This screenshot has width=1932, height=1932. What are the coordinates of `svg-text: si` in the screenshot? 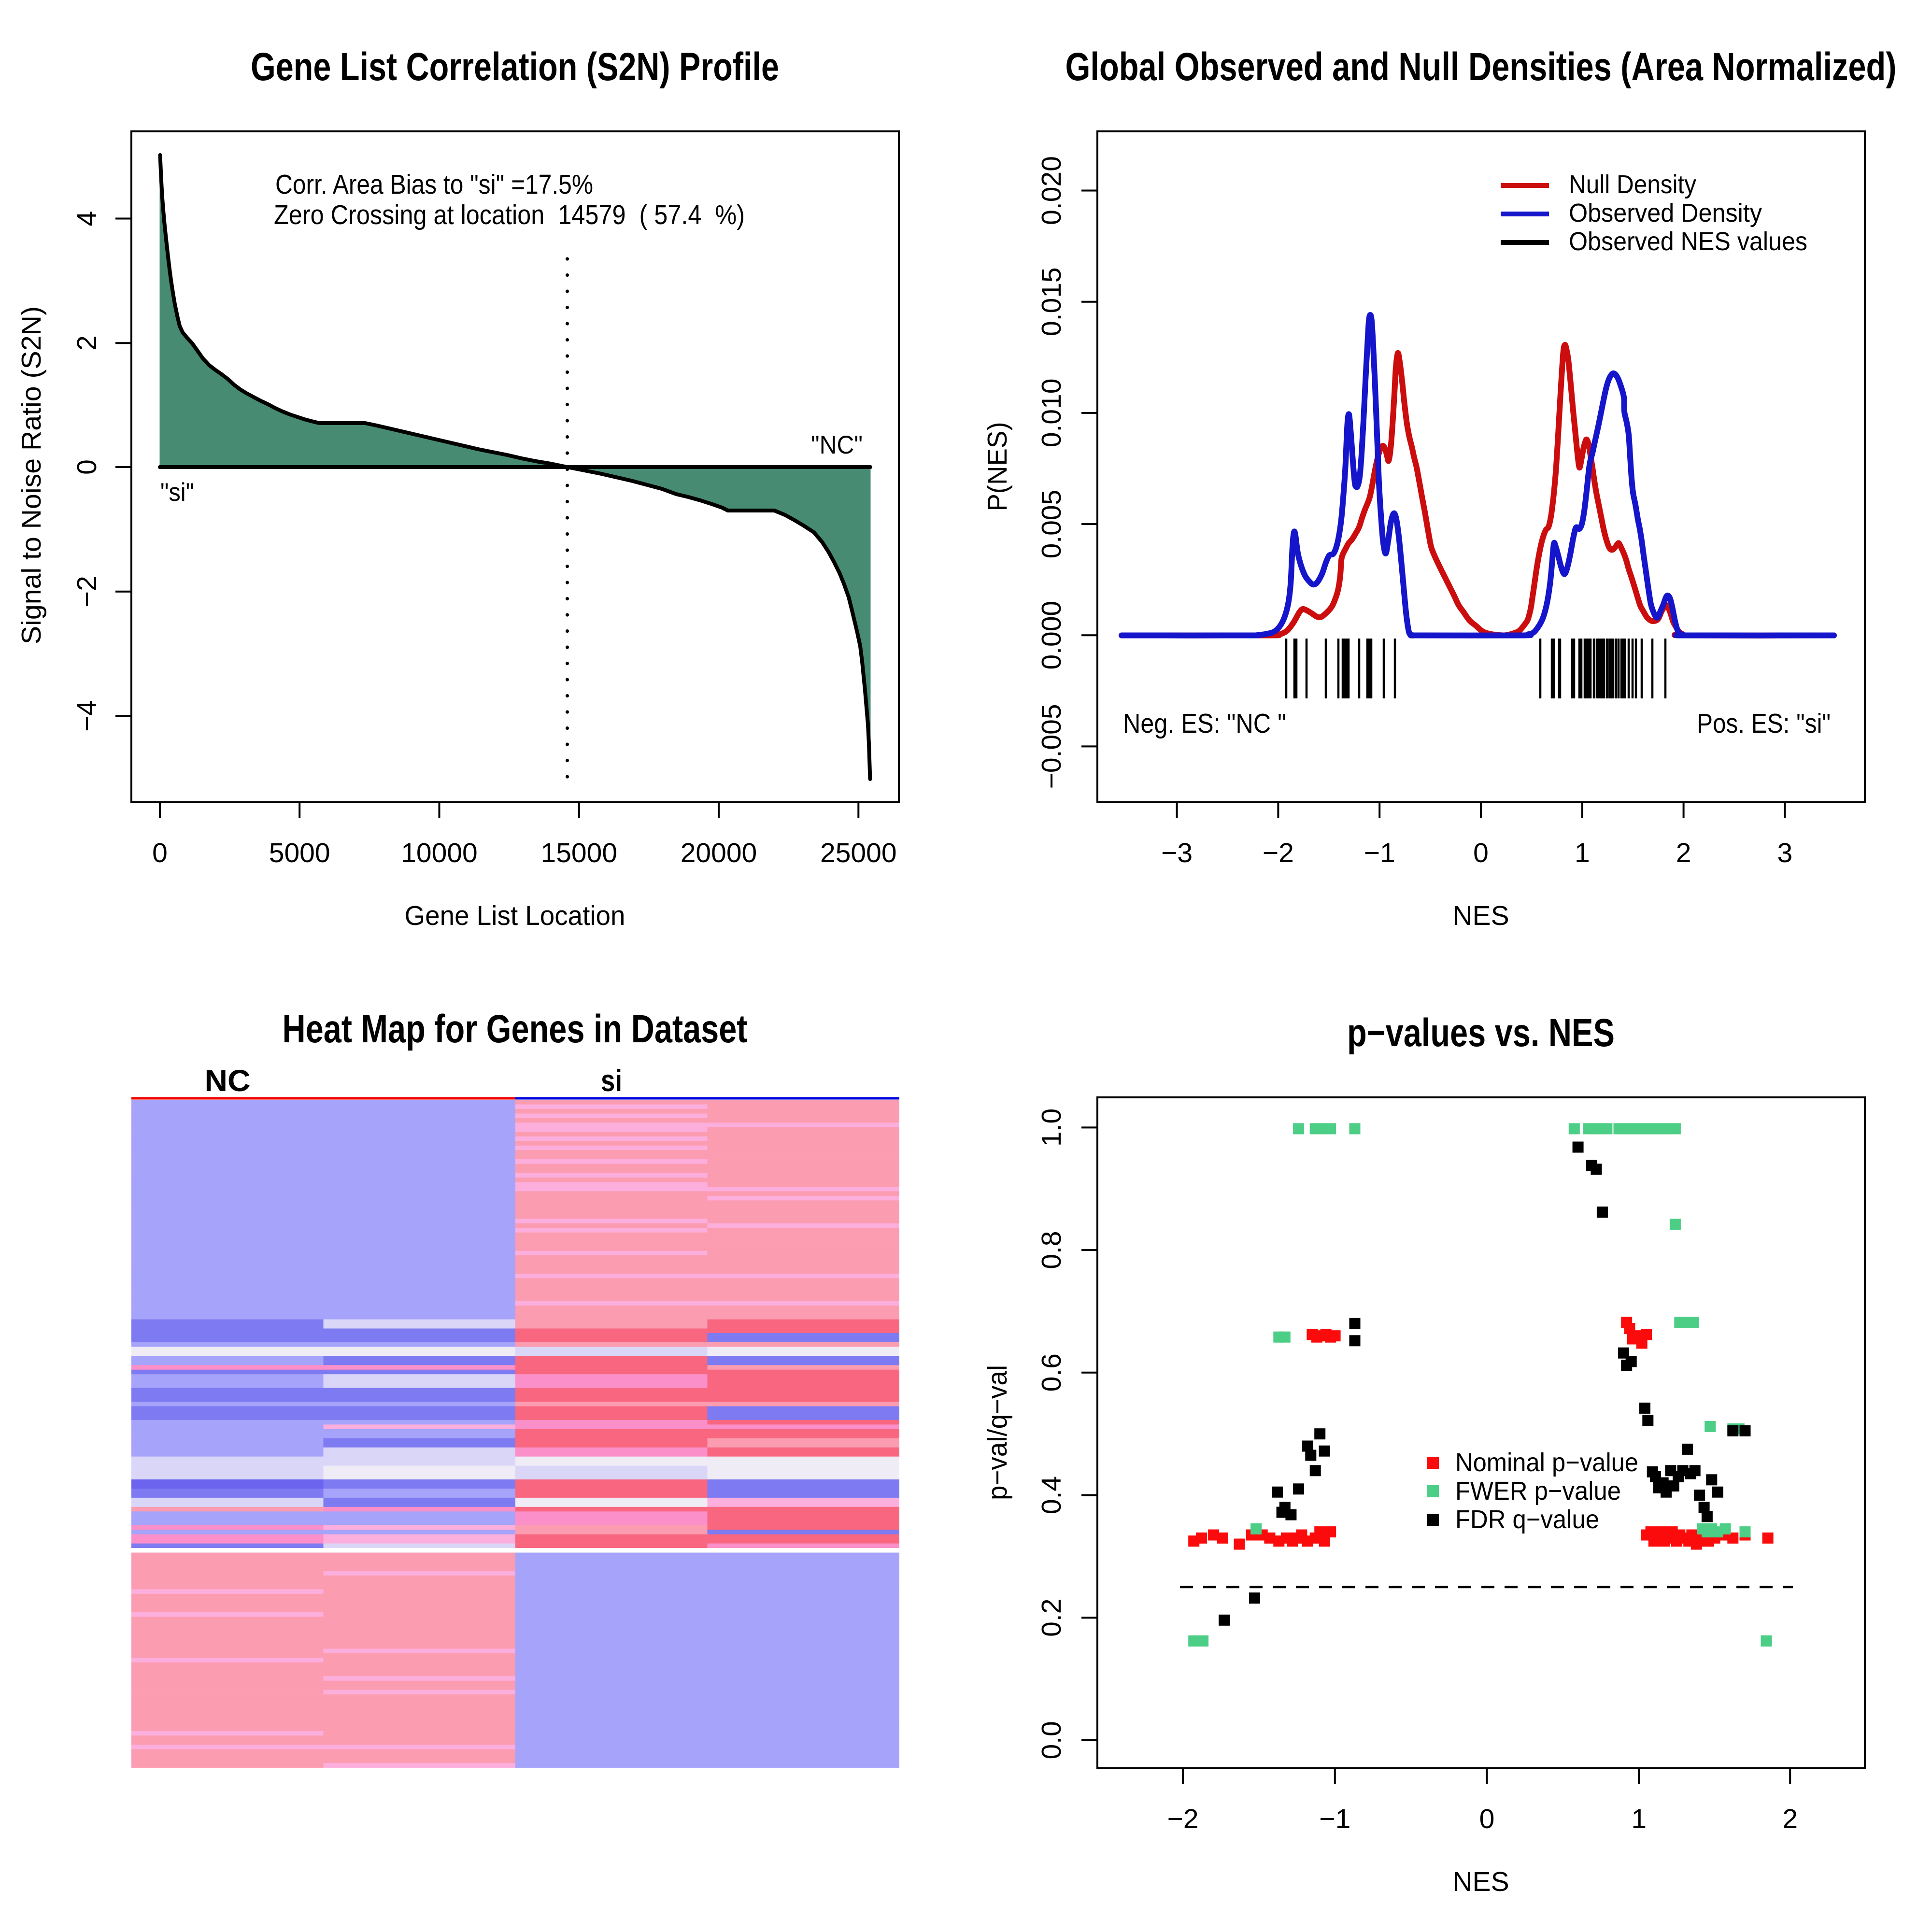 It's located at (611, 1081).